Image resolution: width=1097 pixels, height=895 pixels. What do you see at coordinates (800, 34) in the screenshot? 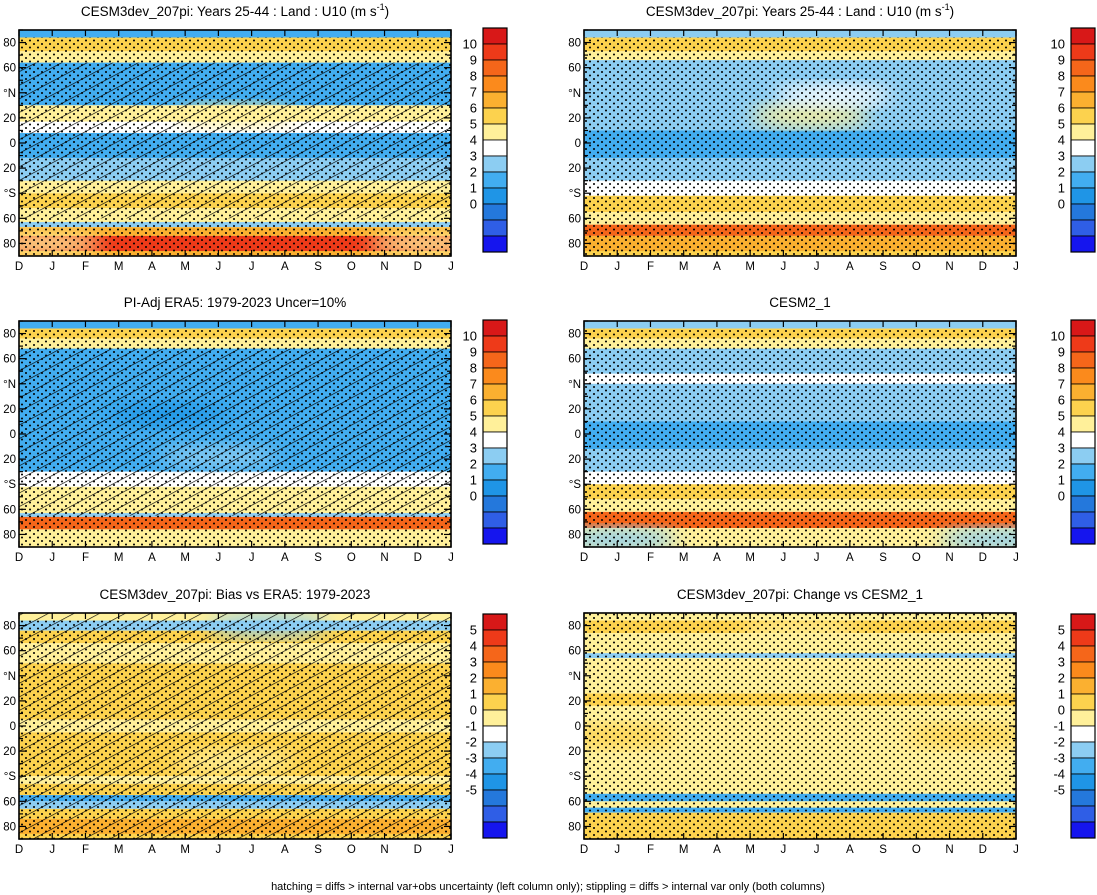
I see `data-band` at bounding box center [800, 34].